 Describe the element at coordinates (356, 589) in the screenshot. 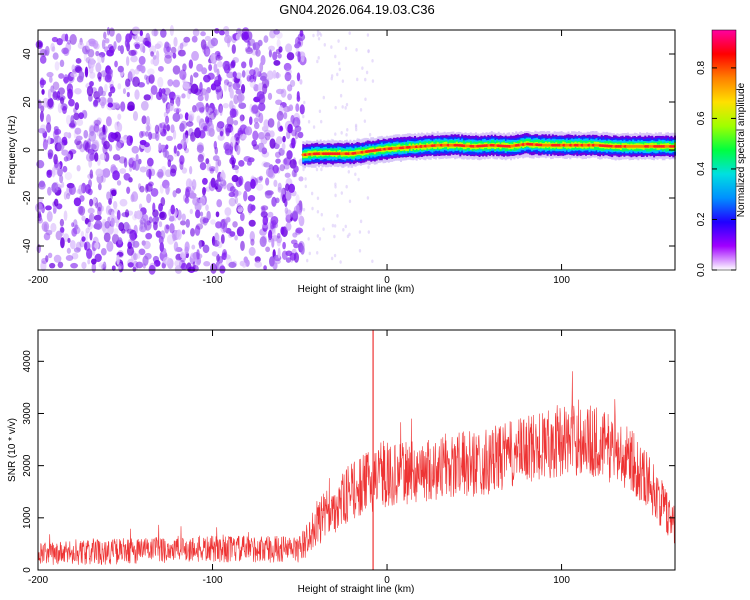

I see `snr-xlabel: Height of straight line (km)` at that location.